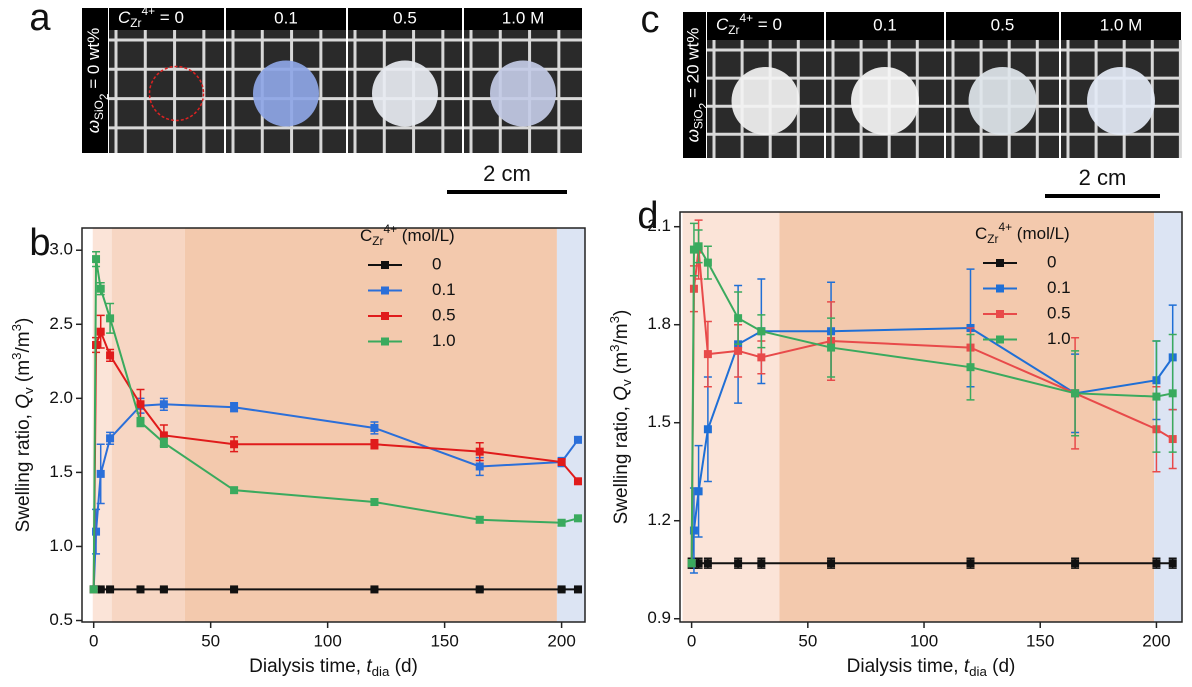 The image size is (1192, 687). Describe the element at coordinates (39, 243) in the screenshot. I see `panel-label: b` at that location.